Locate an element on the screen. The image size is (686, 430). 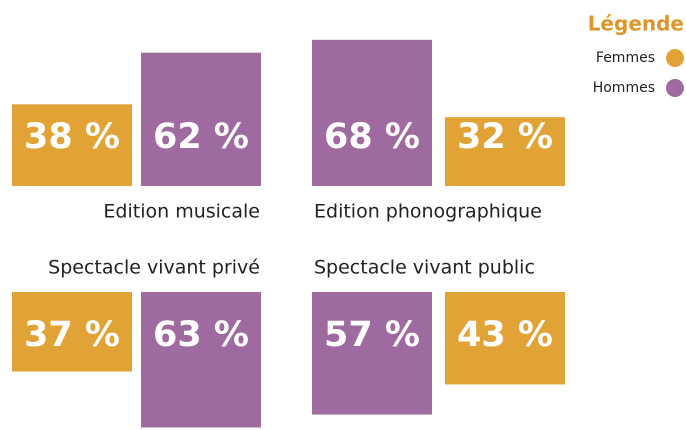
value-label: 63 % is located at coordinates (201, 335).